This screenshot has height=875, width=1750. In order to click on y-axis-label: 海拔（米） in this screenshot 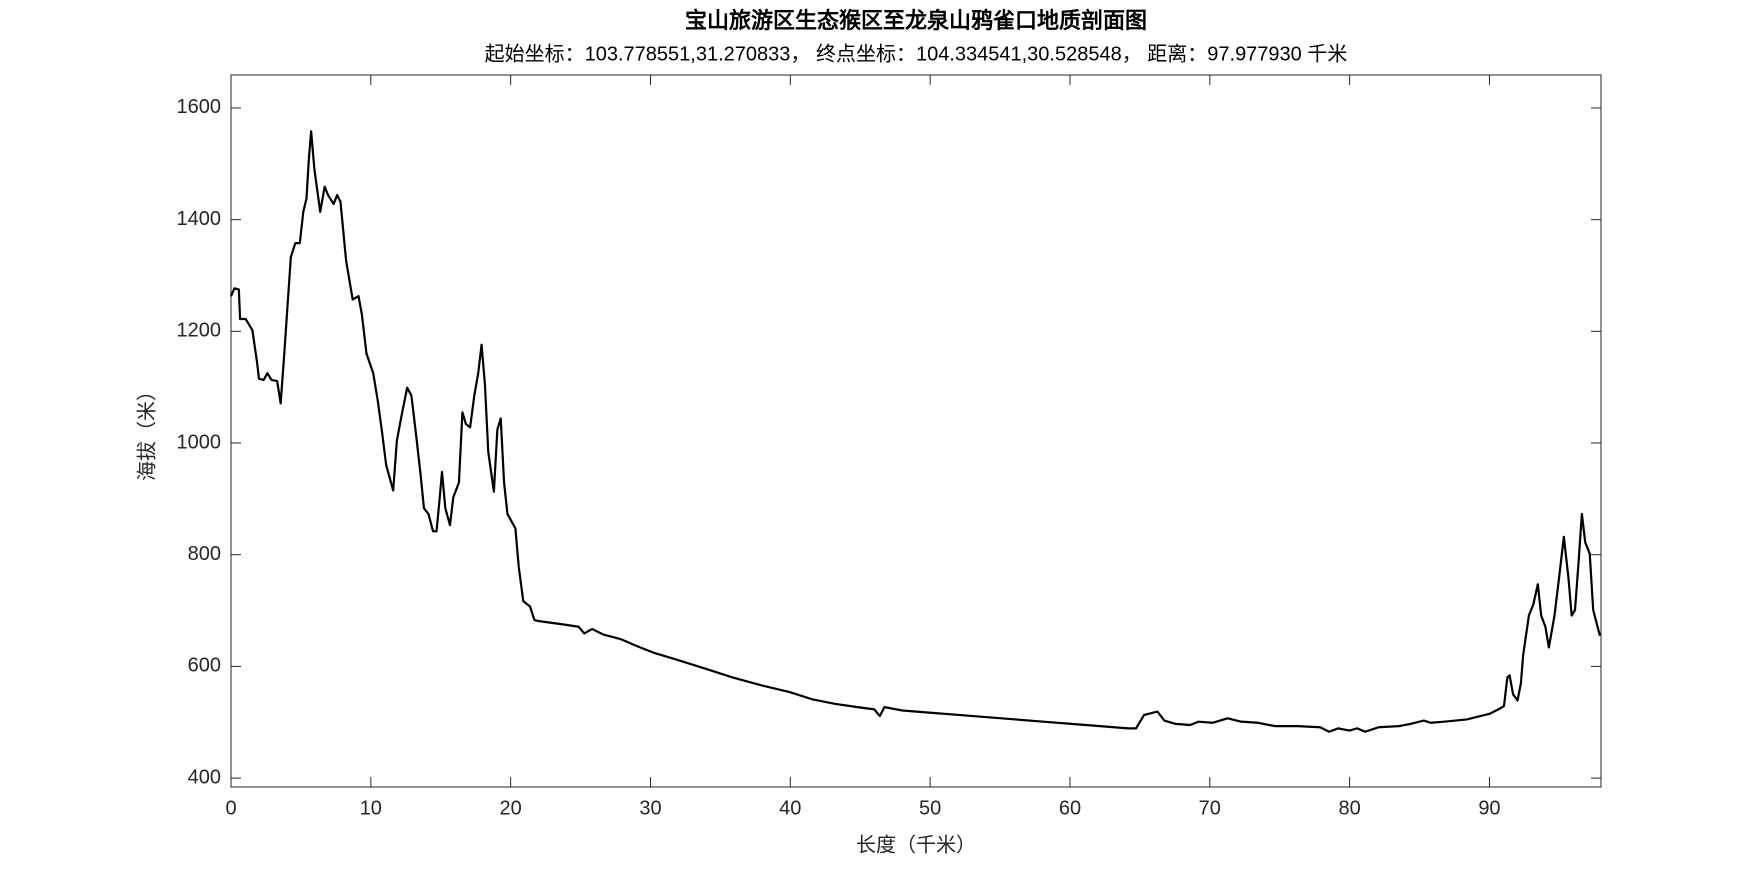, I will do `click(146, 431)`.